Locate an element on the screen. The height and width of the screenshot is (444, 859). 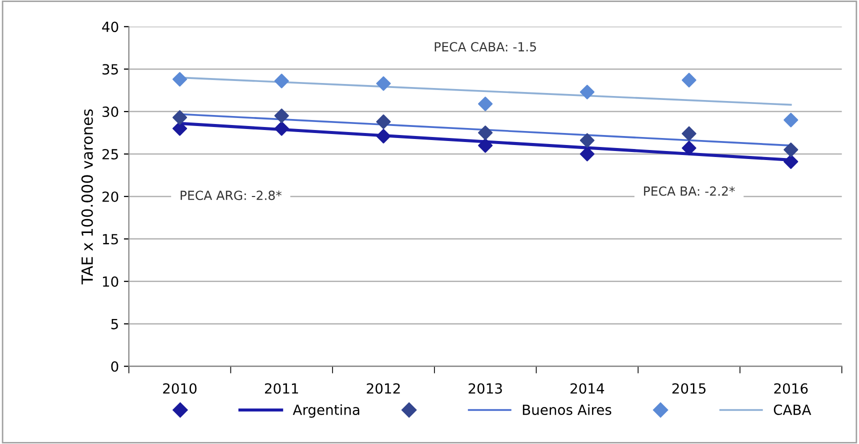
y-axis-title: TAE x 100.000 varones is located at coordinates (87, 196).